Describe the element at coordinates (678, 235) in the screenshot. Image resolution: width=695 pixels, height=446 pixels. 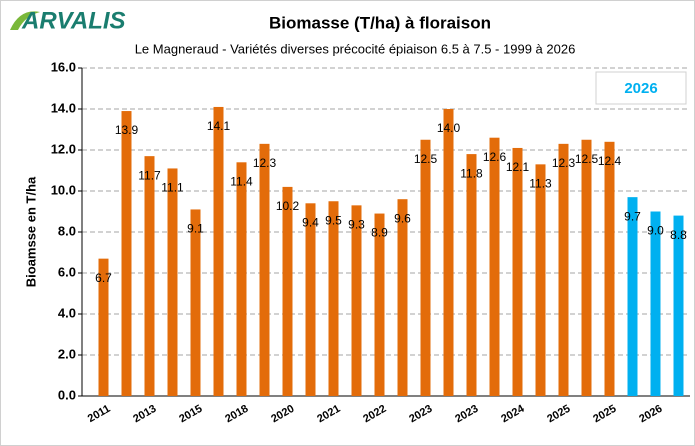
I see `data-label: 8.8` at that location.